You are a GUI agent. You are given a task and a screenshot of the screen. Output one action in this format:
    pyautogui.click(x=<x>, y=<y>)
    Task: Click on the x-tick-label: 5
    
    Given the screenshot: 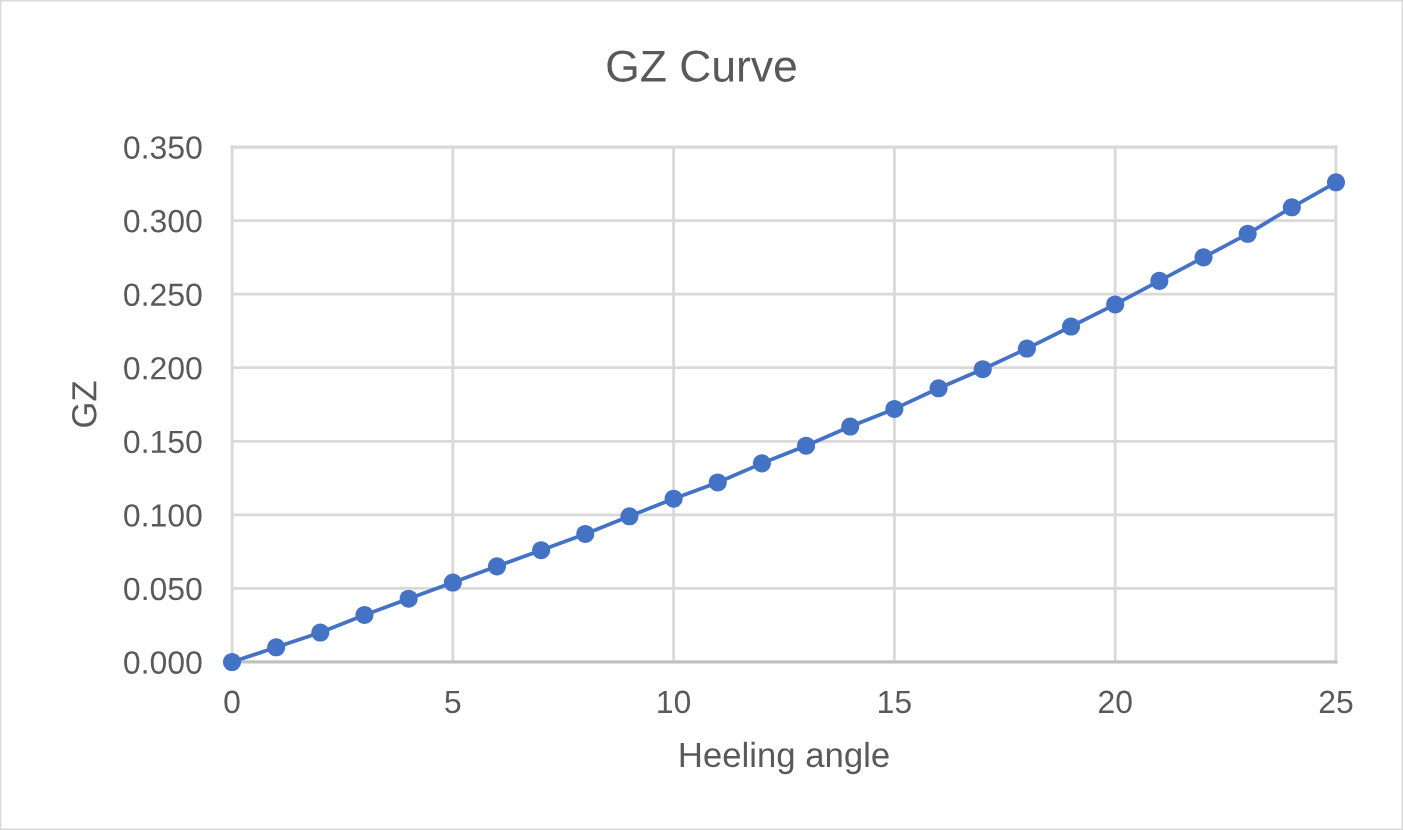 What is the action you would take?
    pyautogui.click(x=453, y=702)
    